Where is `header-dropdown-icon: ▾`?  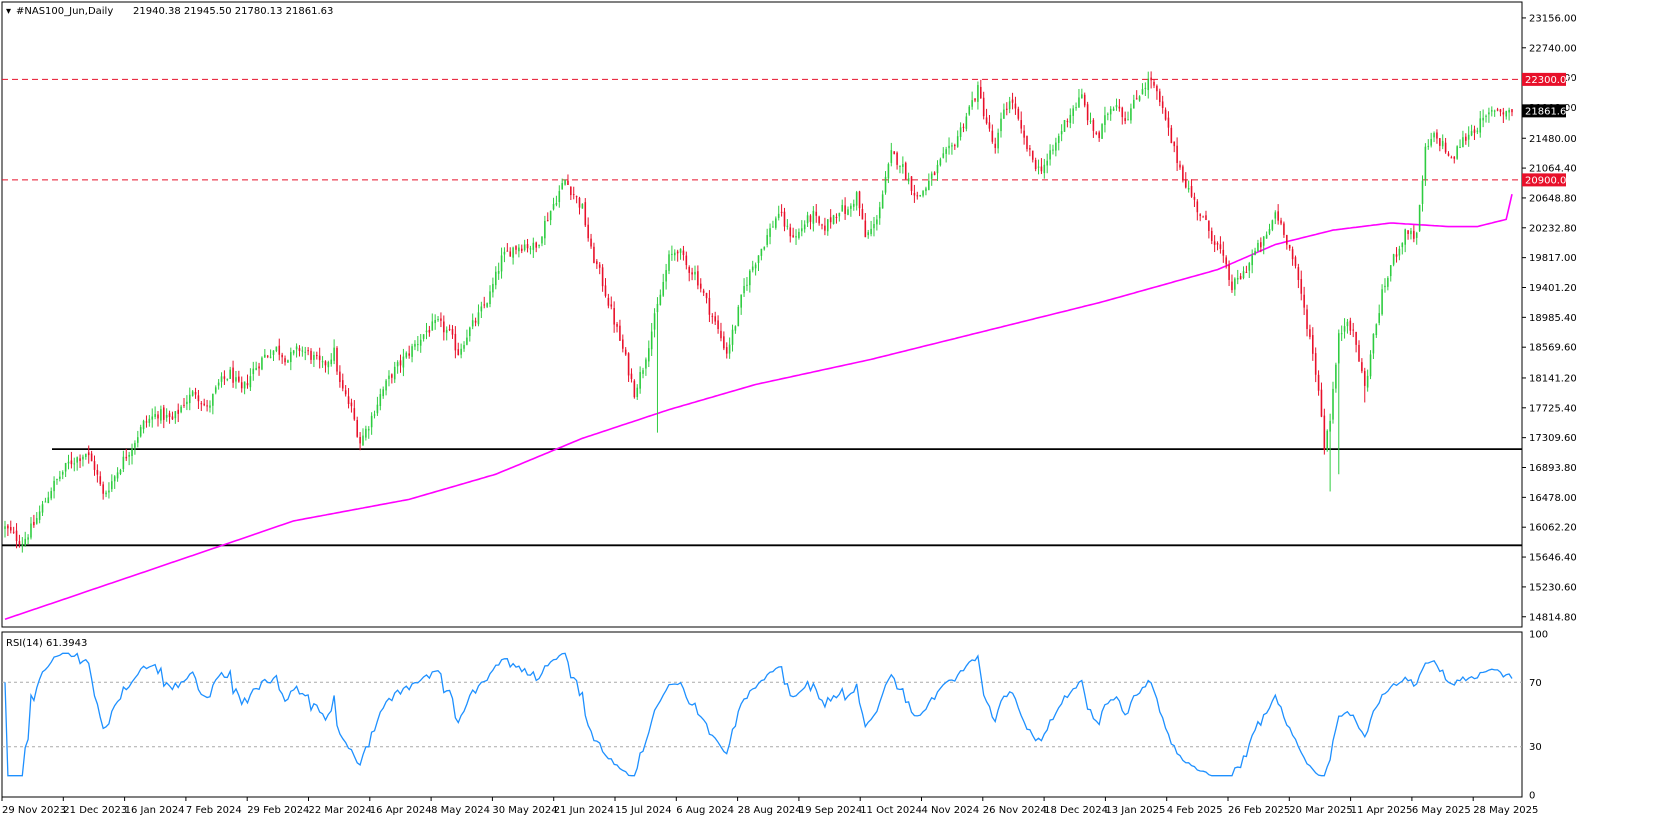 header-dropdown-icon: ▾ is located at coordinates (8, 11).